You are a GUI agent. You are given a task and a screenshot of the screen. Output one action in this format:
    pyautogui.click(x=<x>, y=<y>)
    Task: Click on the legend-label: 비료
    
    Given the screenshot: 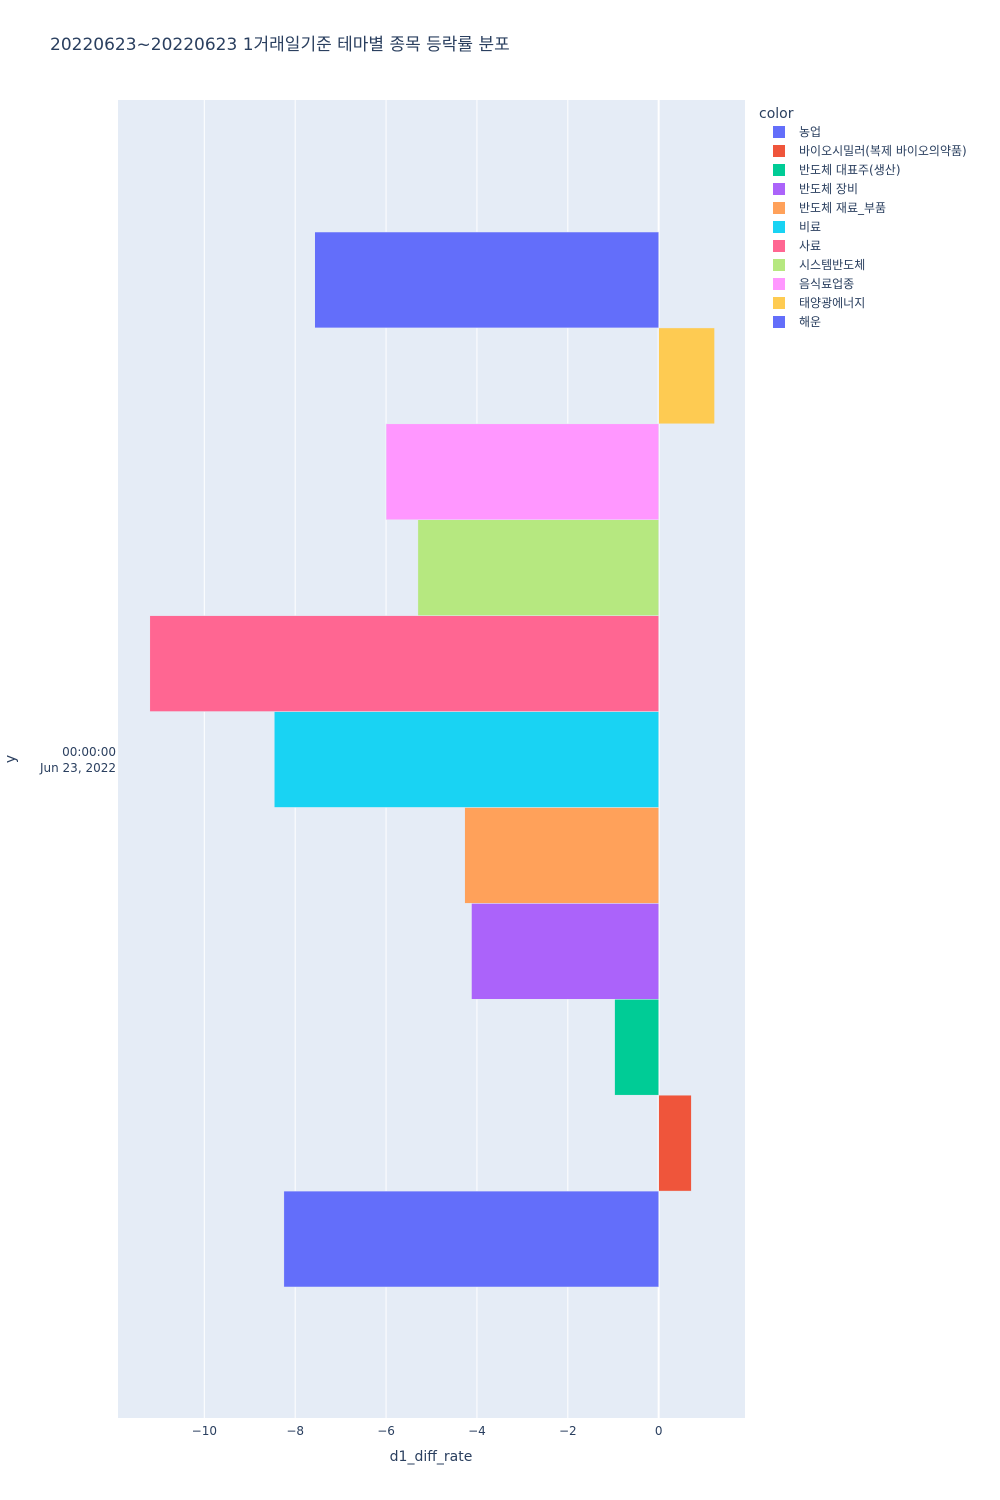 What is the action you would take?
    pyautogui.click(x=810, y=227)
    